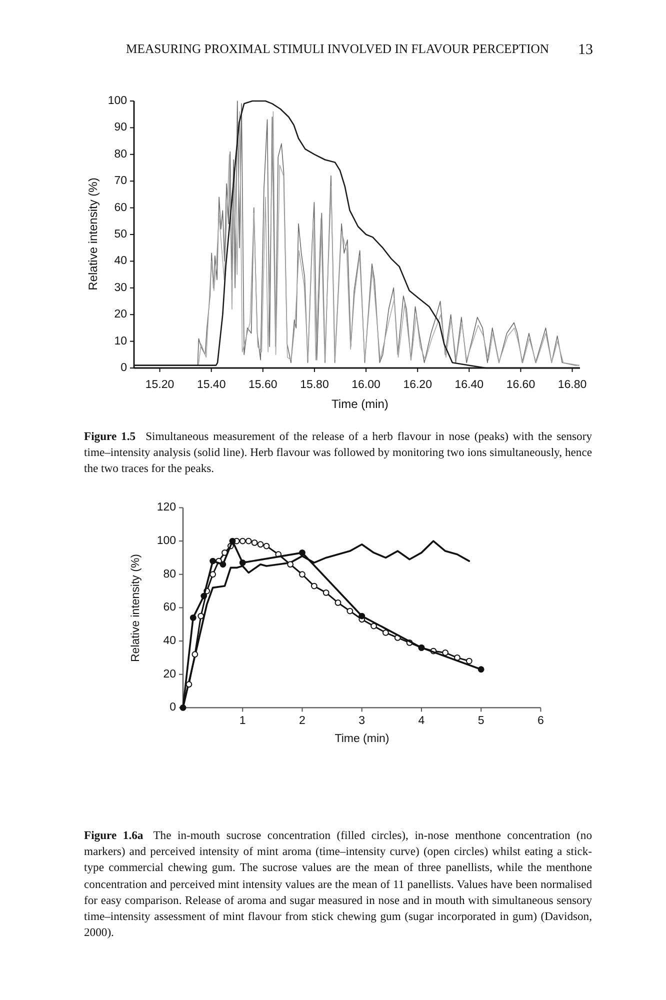  What do you see at coordinates (362, 721) in the screenshot?
I see `x-tick-label: 3` at bounding box center [362, 721].